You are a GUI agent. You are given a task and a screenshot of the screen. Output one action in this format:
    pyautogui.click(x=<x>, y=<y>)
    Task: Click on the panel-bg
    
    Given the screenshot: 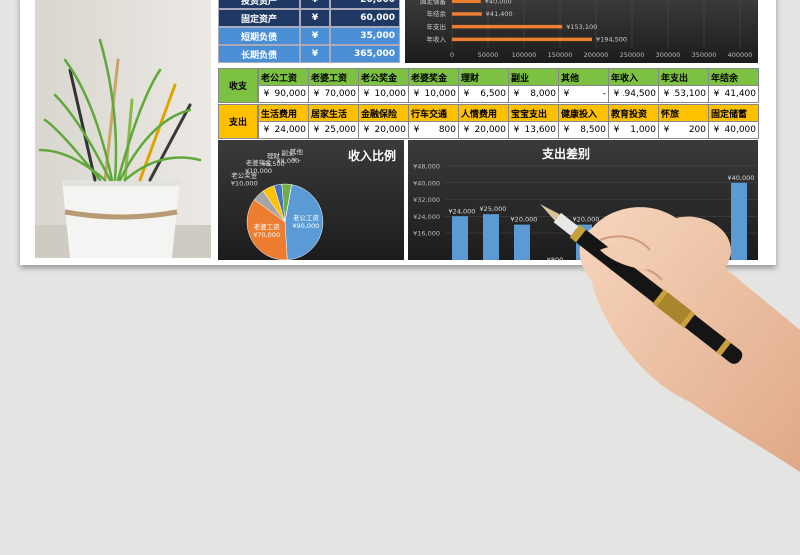 What is the action you would take?
    pyautogui.click(x=581, y=31)
    